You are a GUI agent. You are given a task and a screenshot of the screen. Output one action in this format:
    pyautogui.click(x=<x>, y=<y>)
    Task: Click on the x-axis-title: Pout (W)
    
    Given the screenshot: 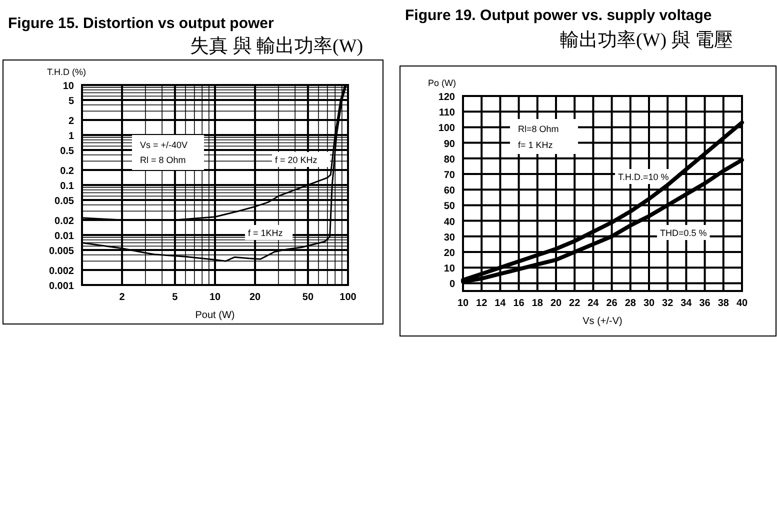 What is the action you would take?
    pyautogui.click(x=215, y=315)
    